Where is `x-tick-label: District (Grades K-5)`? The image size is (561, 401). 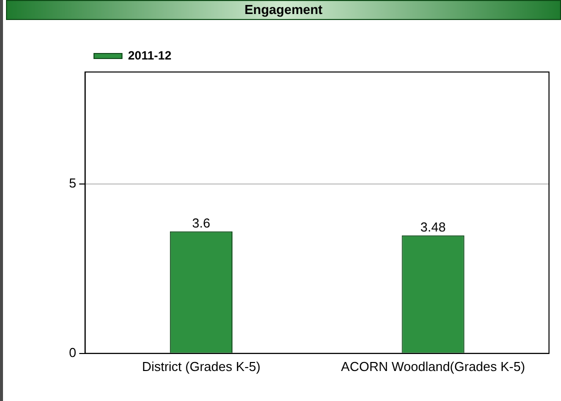
x-tick-label: District (Grades K-5) is located at coordinates (201, 366).